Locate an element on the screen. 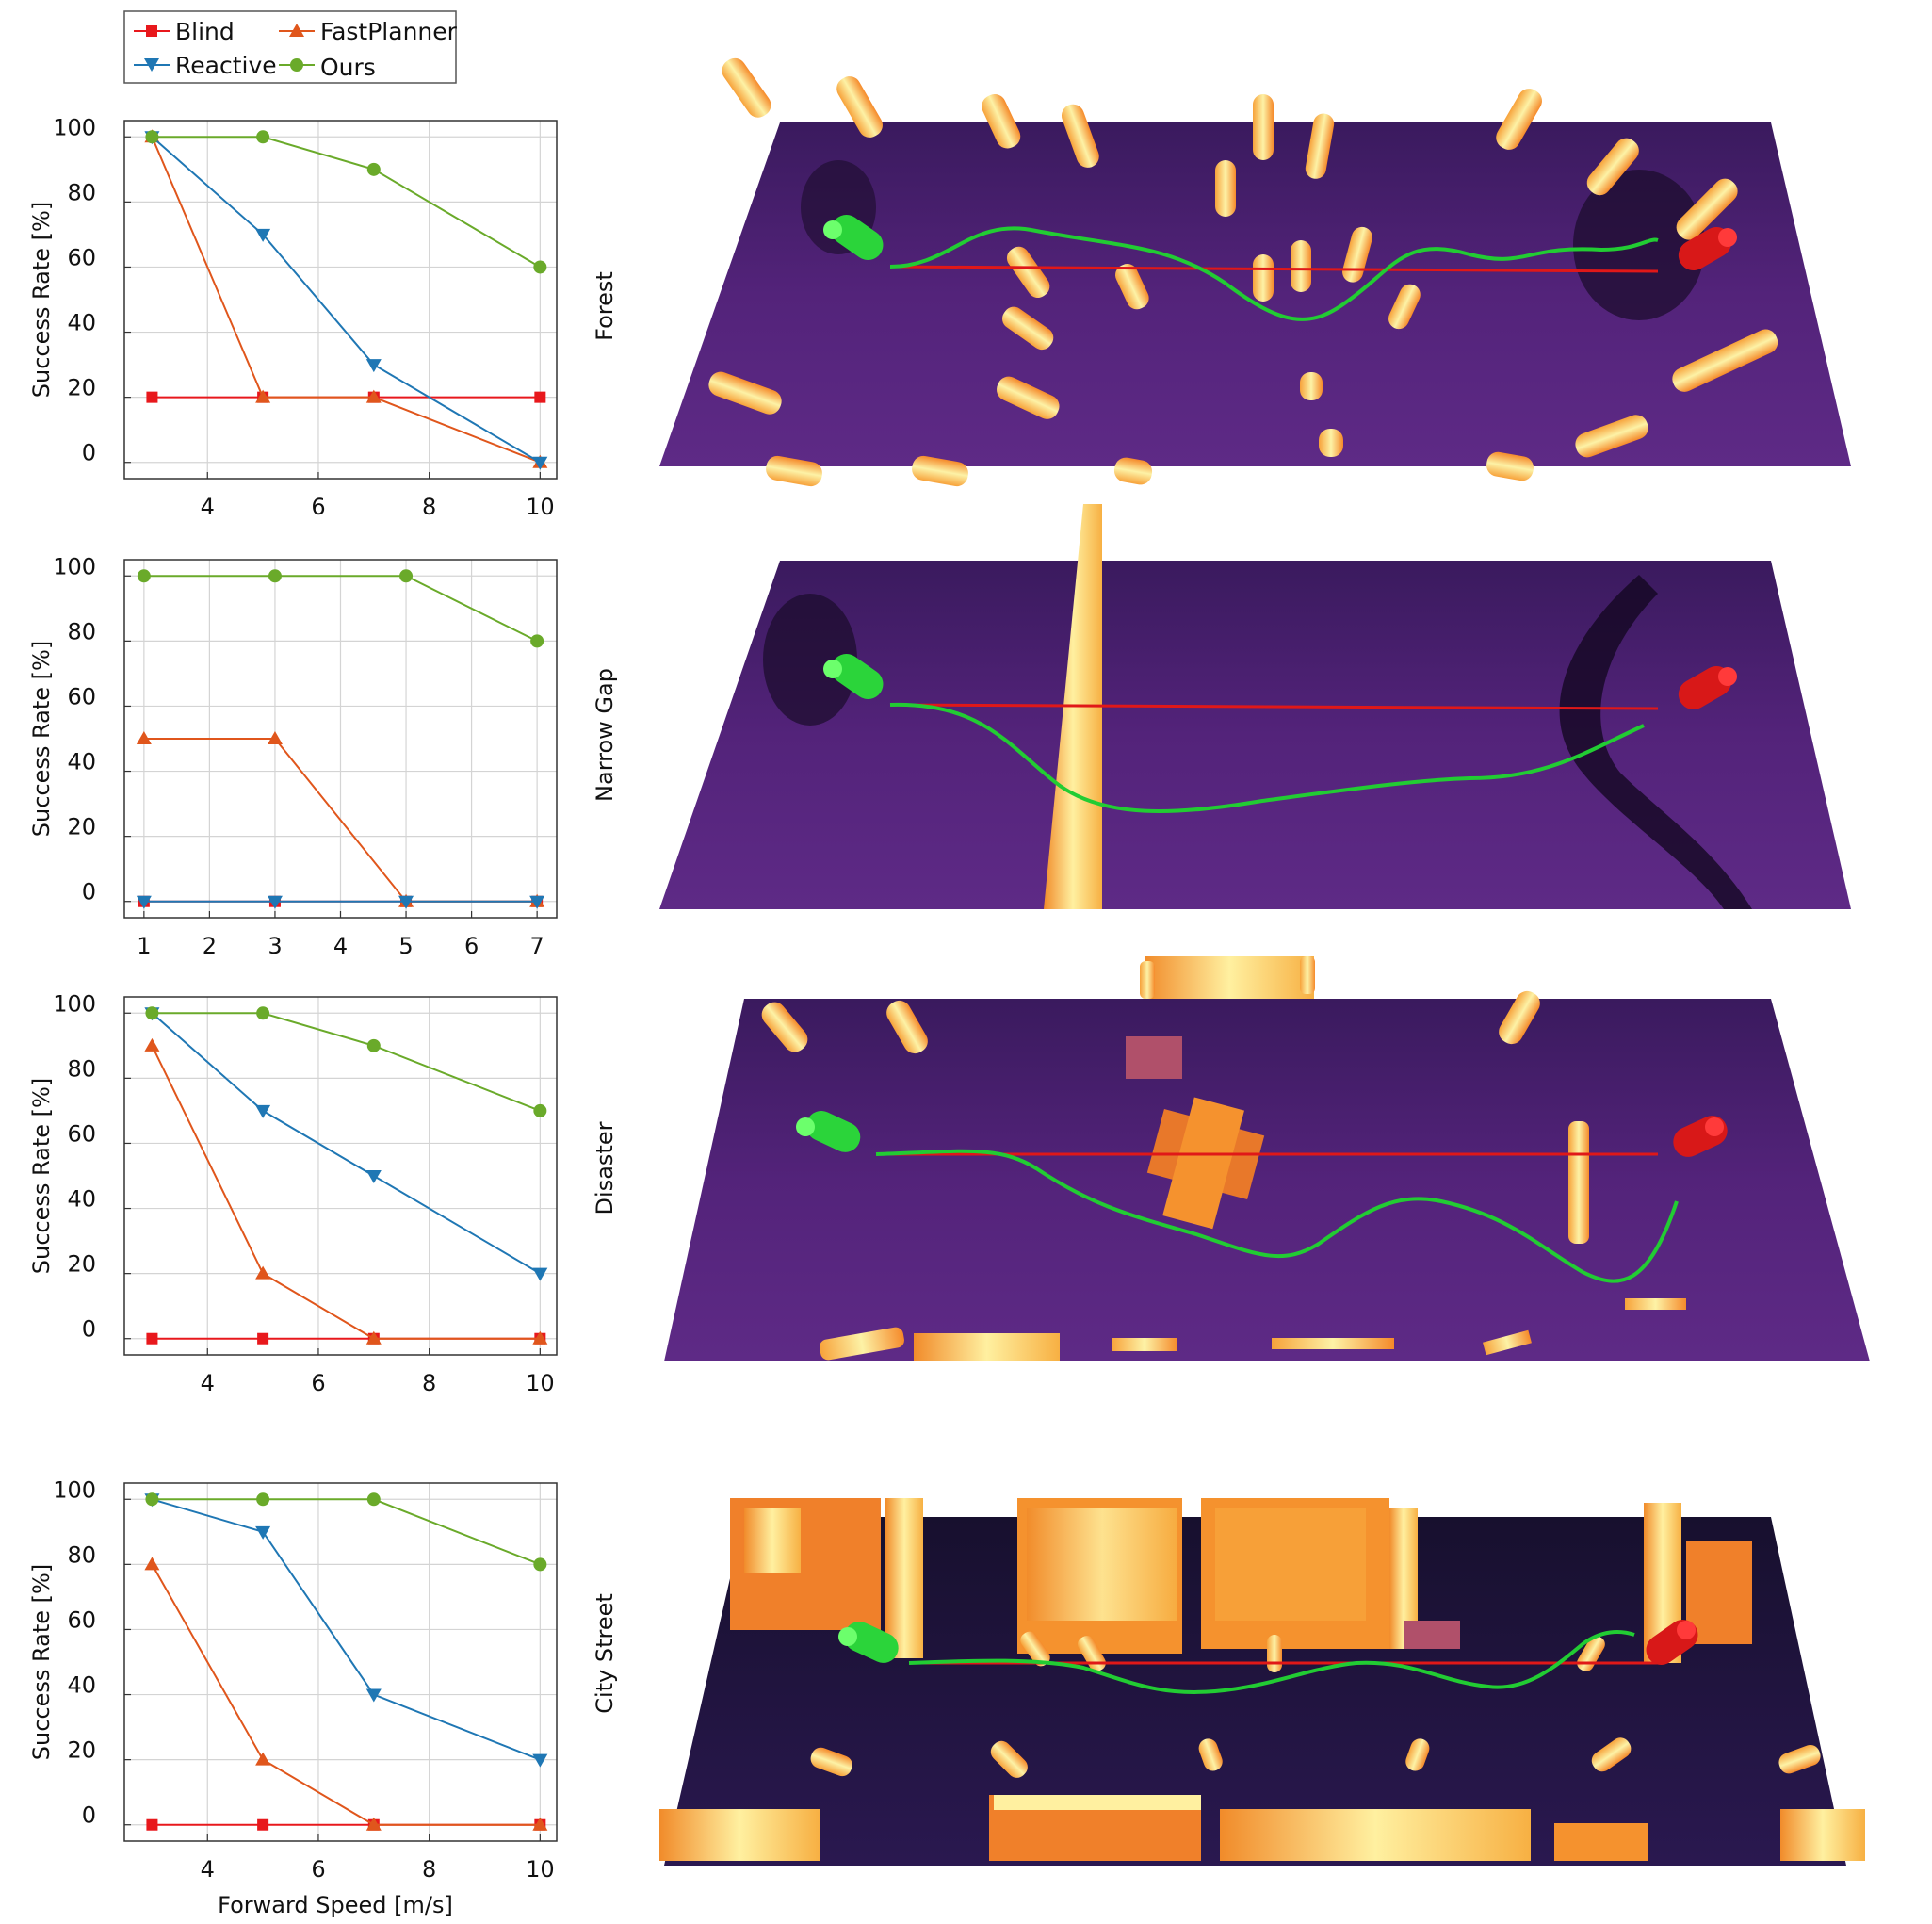 The image size is (1932, 1924). legend-entry-fastplanner: FastPlanner is located at coordinates (368, 31).